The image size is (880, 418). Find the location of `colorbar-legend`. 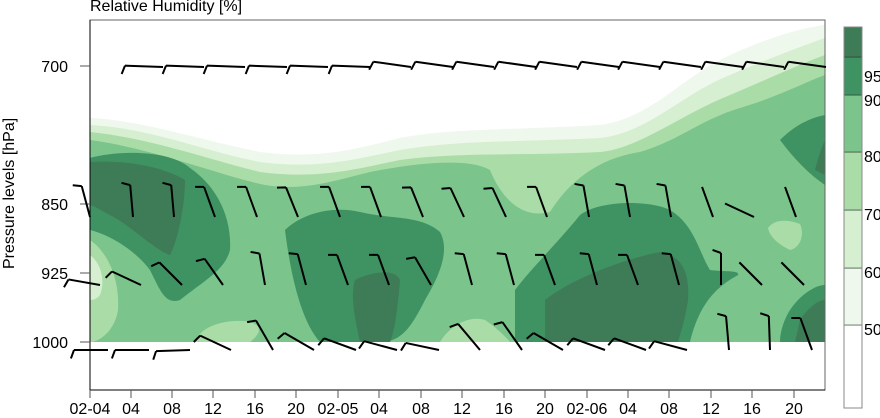

colorbar-legend is located at coordinates (853, 217).